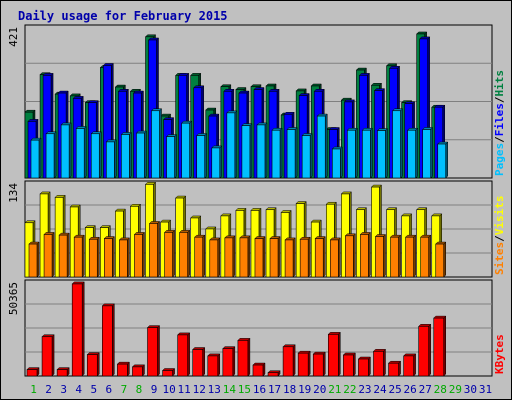 The image size is (512, 400). What do you see at coordinates (202, 134) in the screenshot?
I see `bar-pages-day-12-top` at bounding box center [202, 134].